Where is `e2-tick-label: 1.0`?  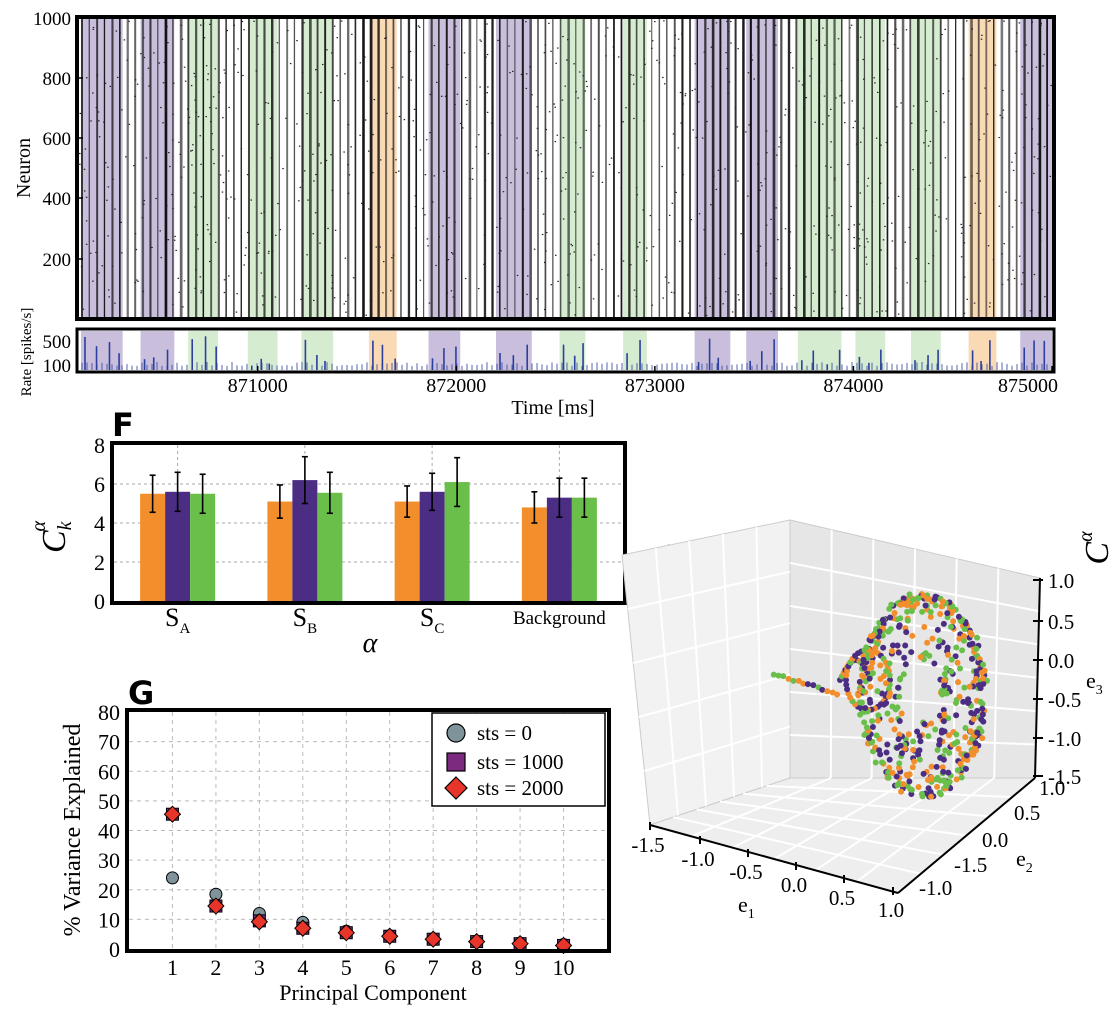
e2-tick-label: 1.0 is located at coordinates (1052, 788).